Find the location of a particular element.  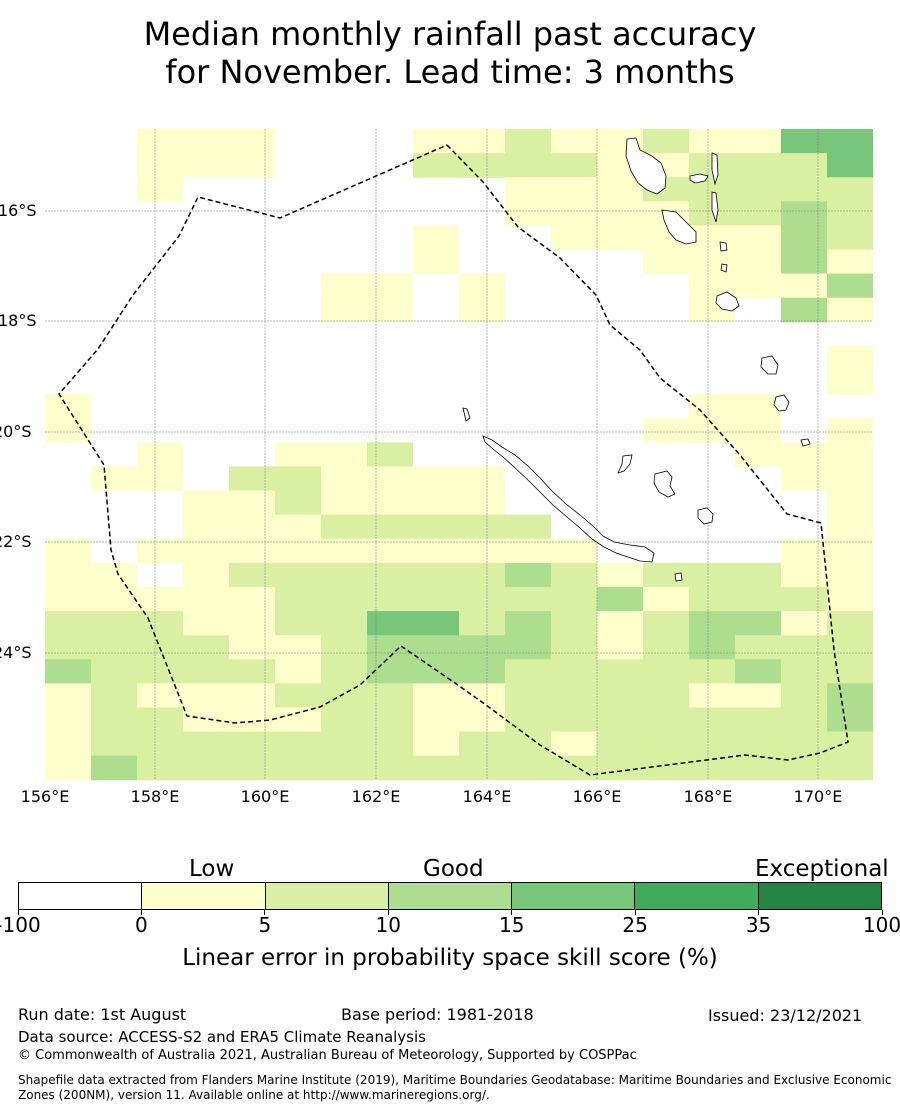

coastline-lifou is located at coordinates (705, 516).